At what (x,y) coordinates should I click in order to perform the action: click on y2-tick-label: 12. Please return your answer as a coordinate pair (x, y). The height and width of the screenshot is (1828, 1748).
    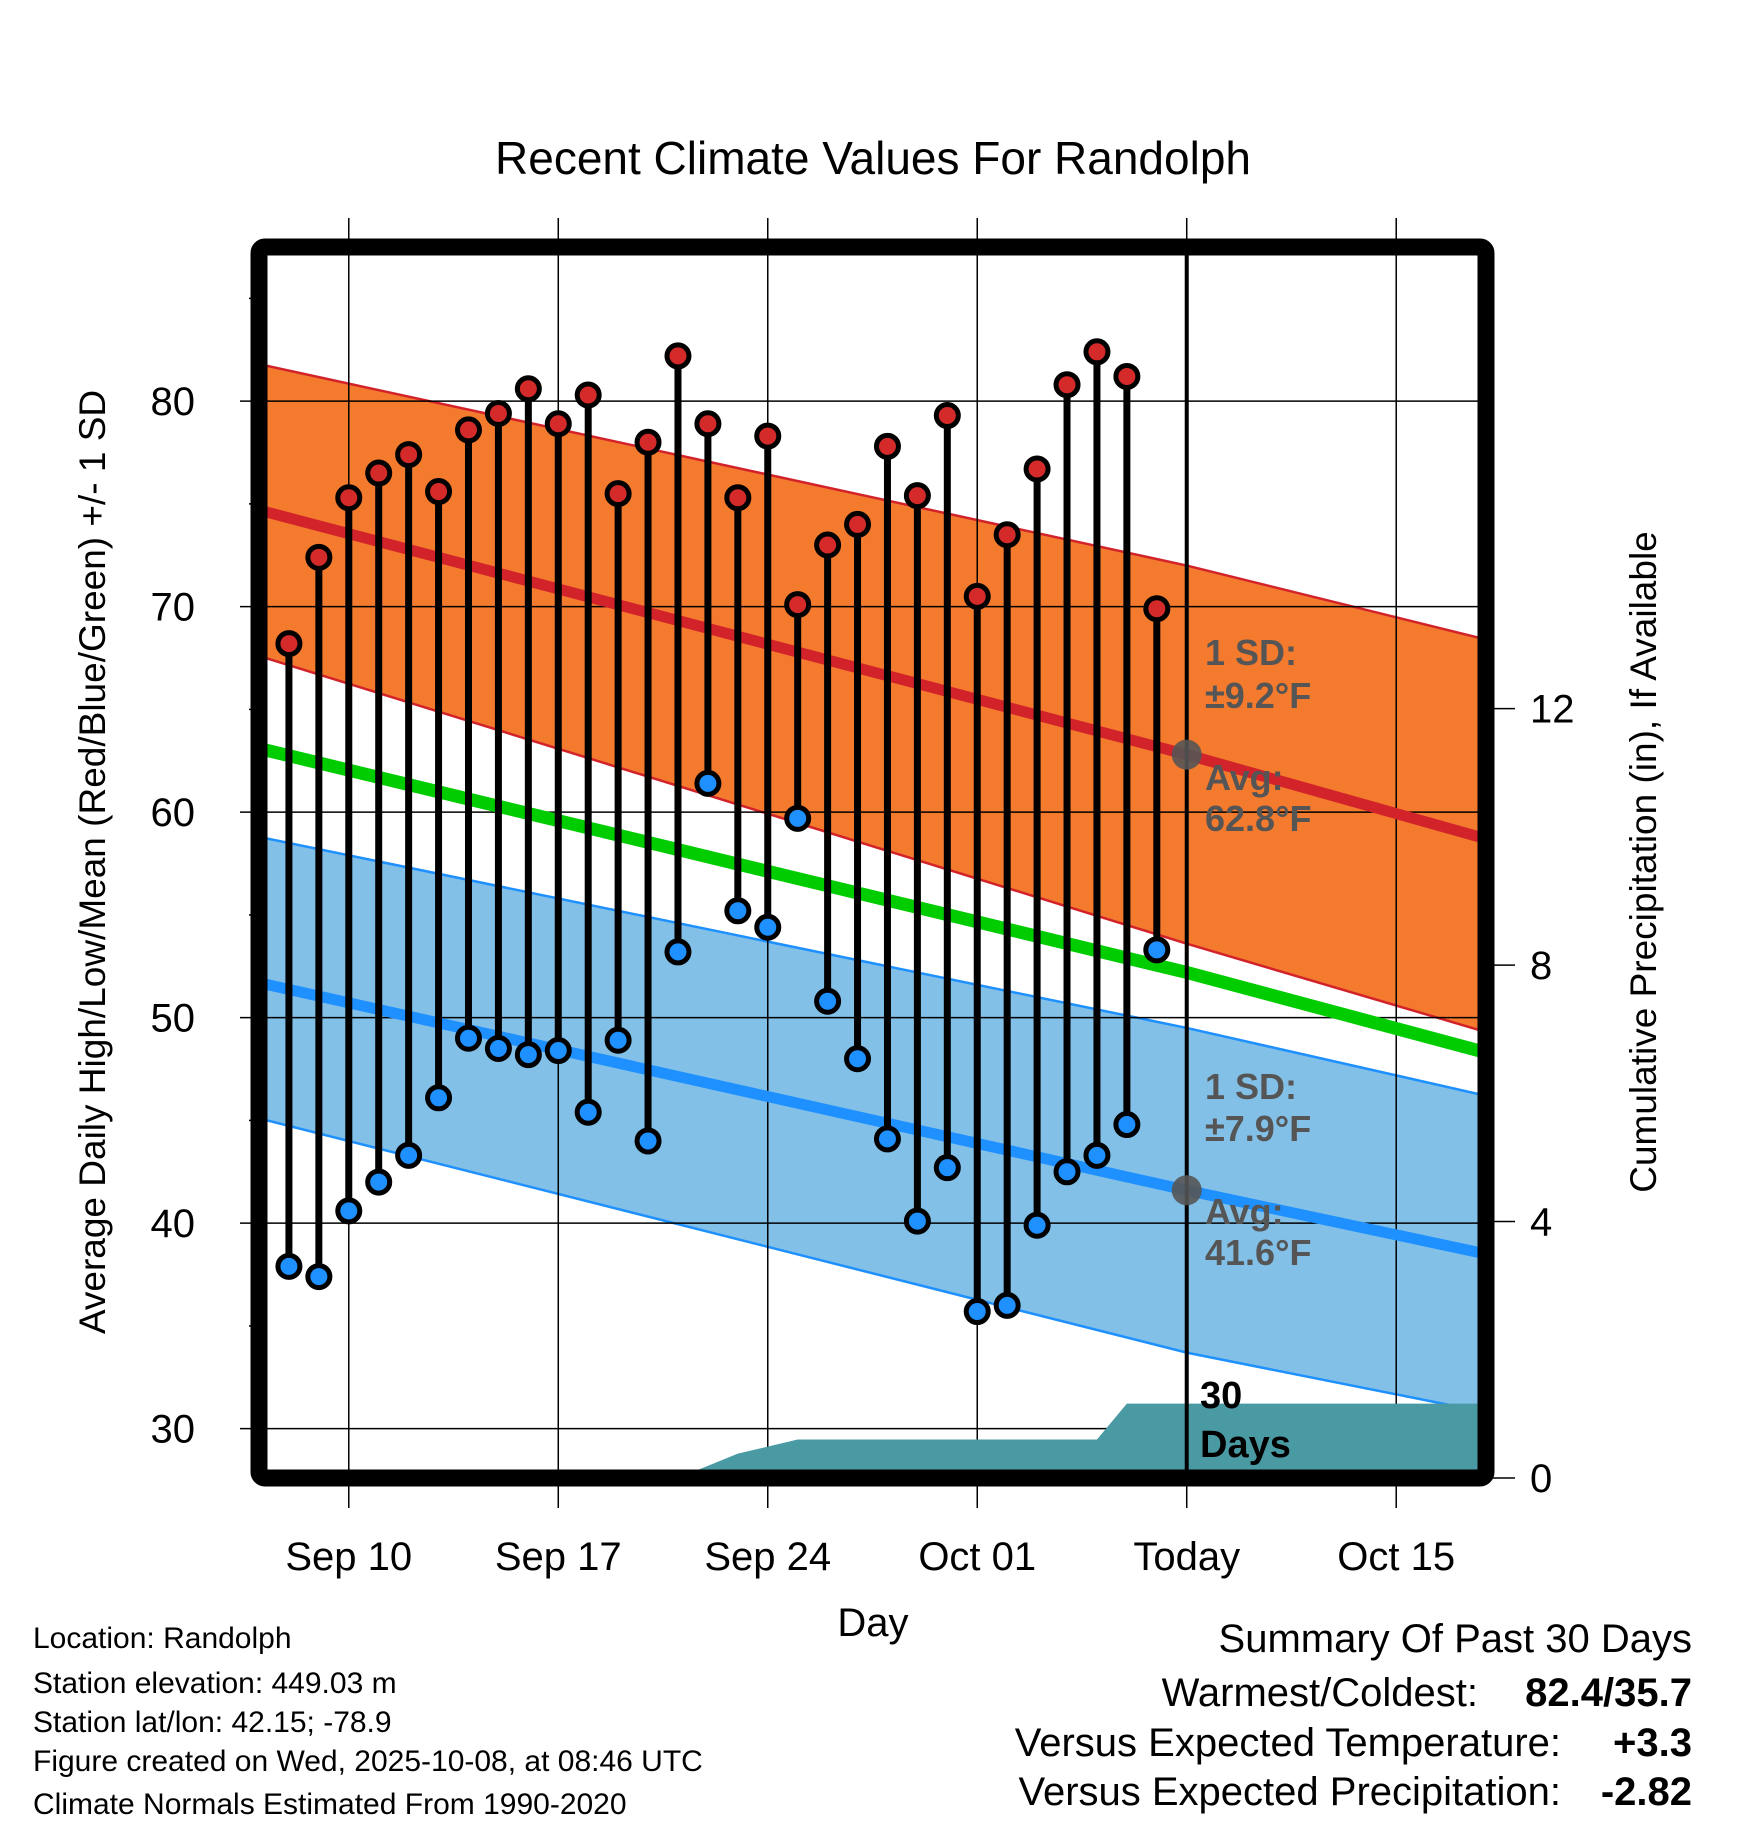
    Looking at the image, I should click on (1552, 710).